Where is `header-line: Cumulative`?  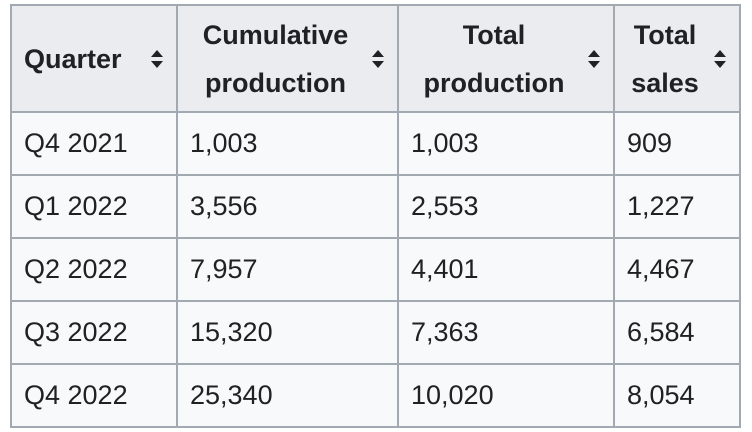
header-line: Cumulative is located at coordinates (275, 34).